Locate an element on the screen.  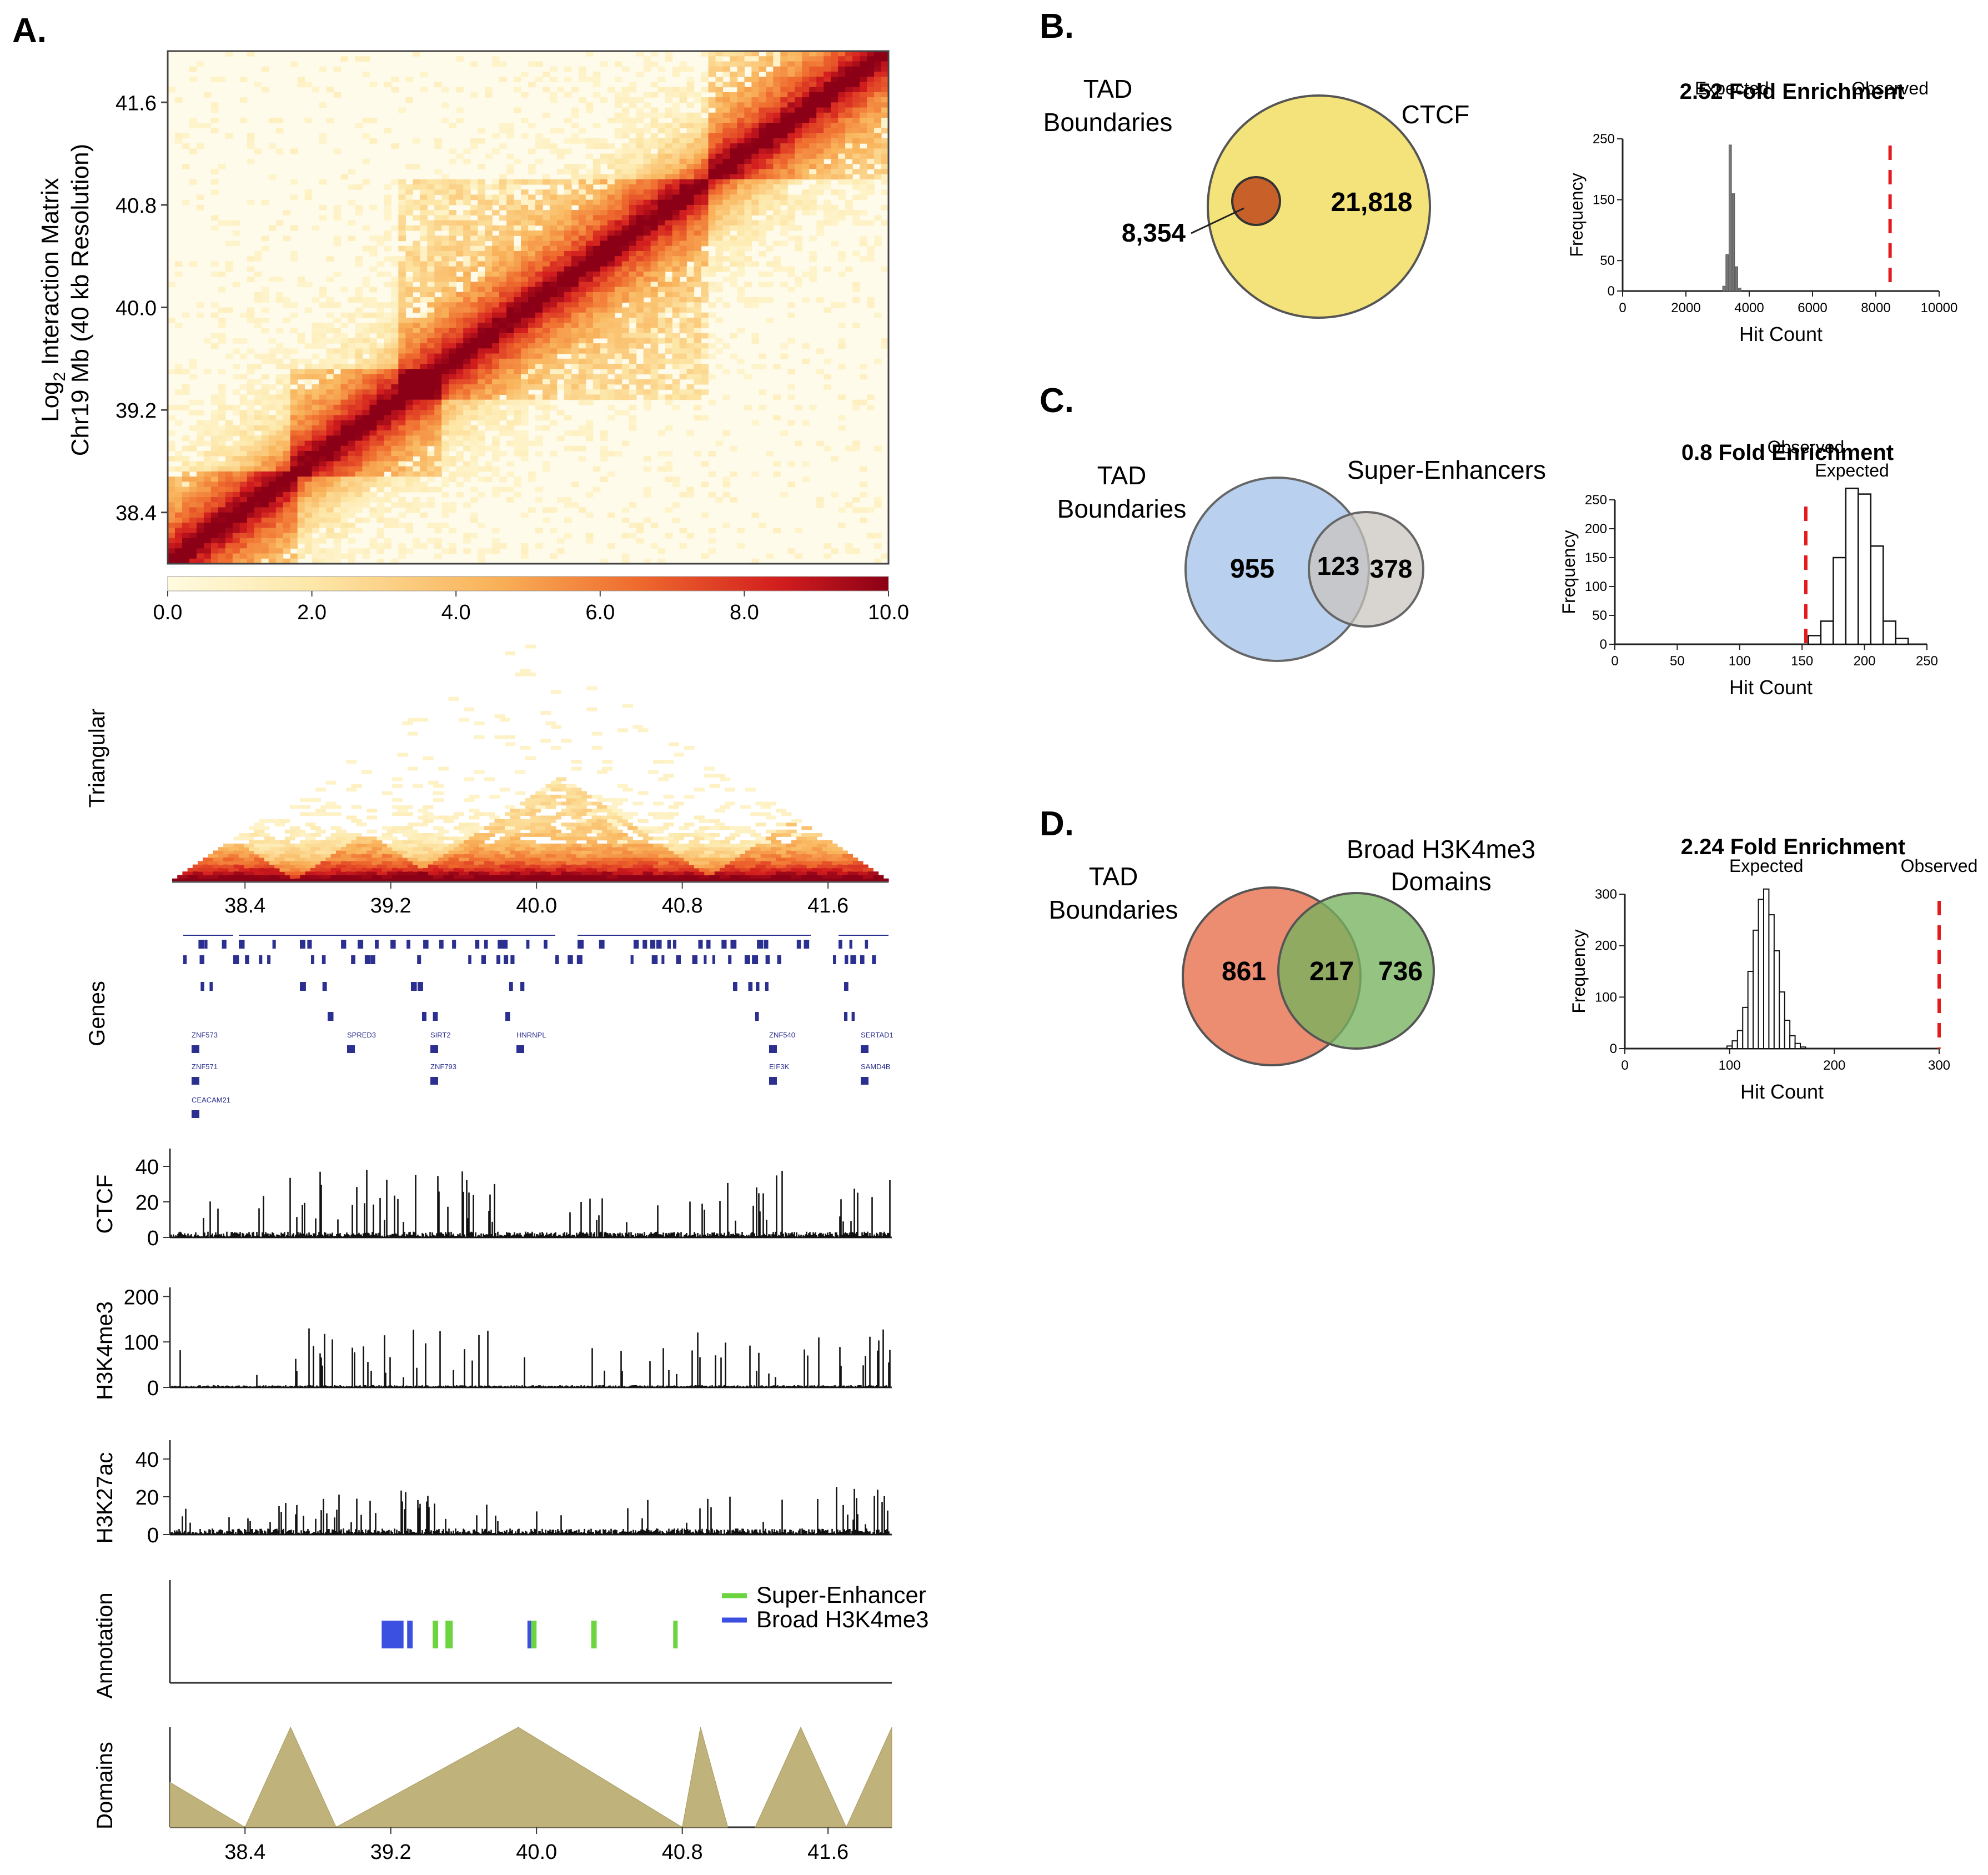
heatmap-yaxis: 41.640.840.039.238.4 is located at coordinates (142, 308).